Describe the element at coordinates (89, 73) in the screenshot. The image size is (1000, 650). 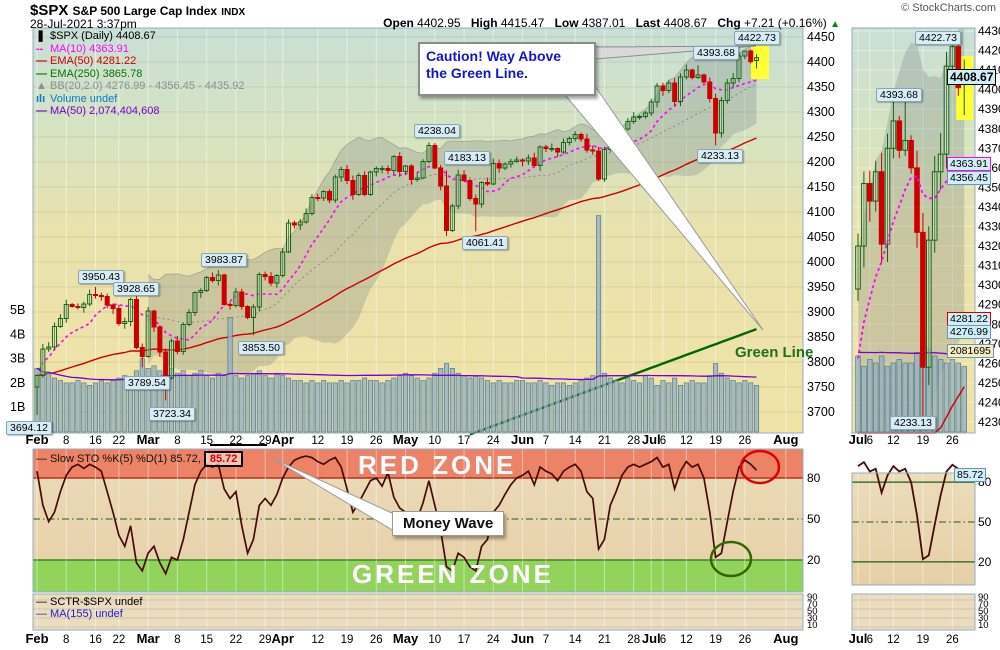
I see `legend-row: — EMA(250) 3865.78` at that location.